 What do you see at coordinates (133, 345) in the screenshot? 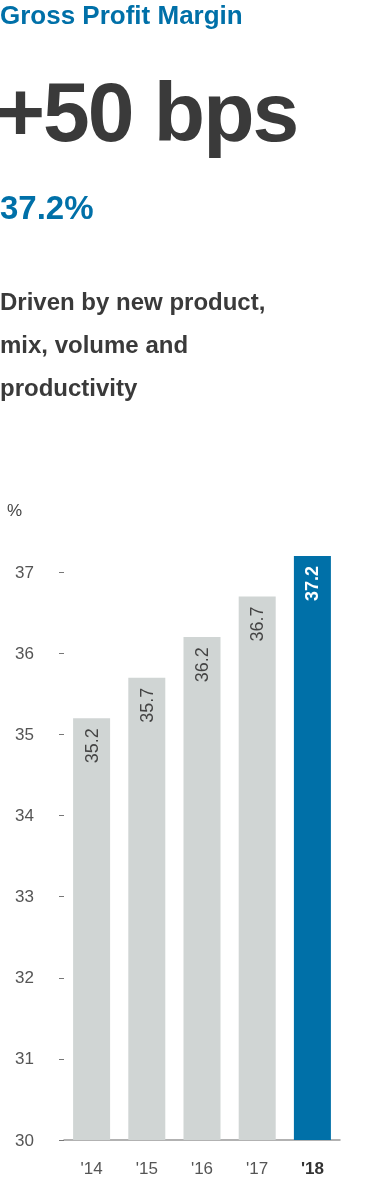
I see `text: Driven by new product, mix, volume and productivity` at bounding box center [133, 345].